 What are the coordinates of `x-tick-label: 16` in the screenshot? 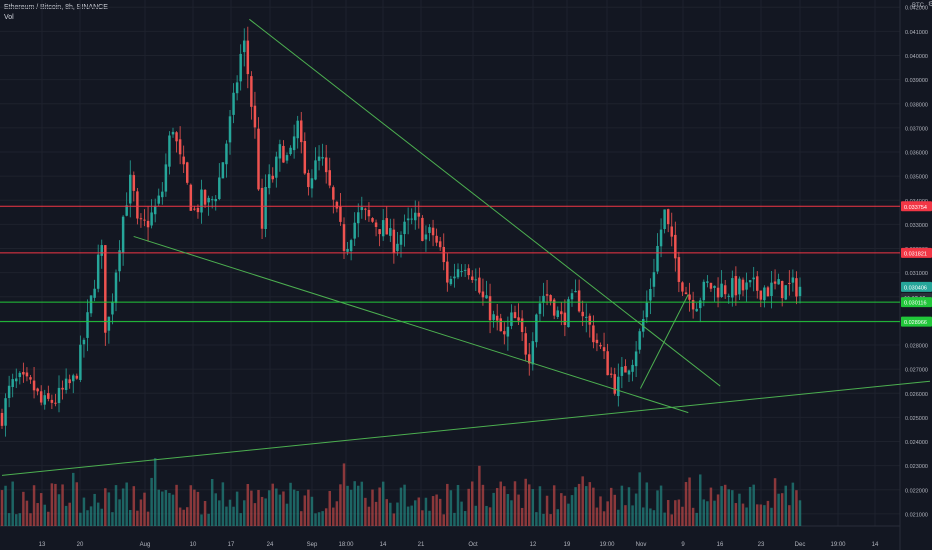 It's located at (720, 545).